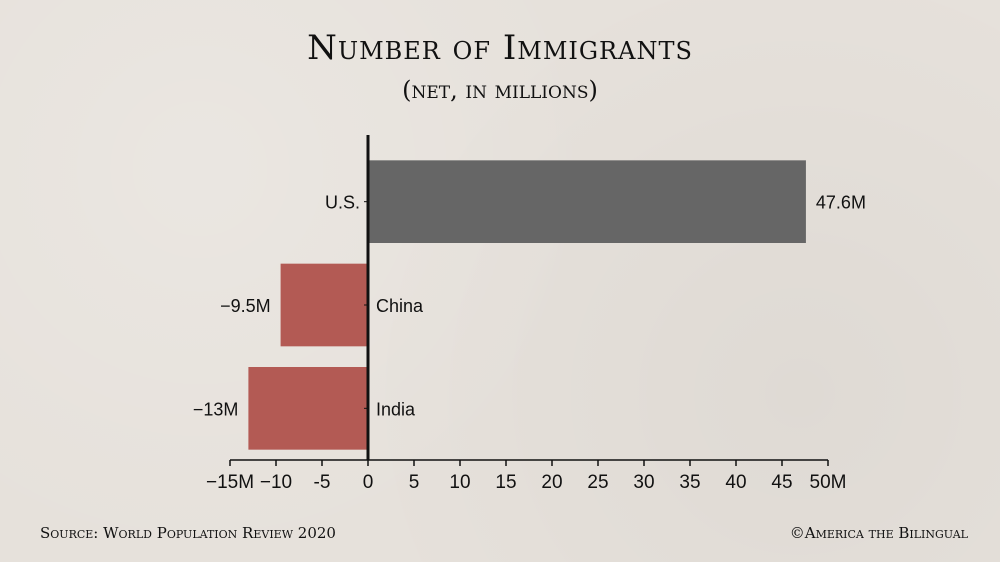 The height and width of the screenshot is (562, 1000). I want to click on x-tick-label: -5, so click(322, 482).